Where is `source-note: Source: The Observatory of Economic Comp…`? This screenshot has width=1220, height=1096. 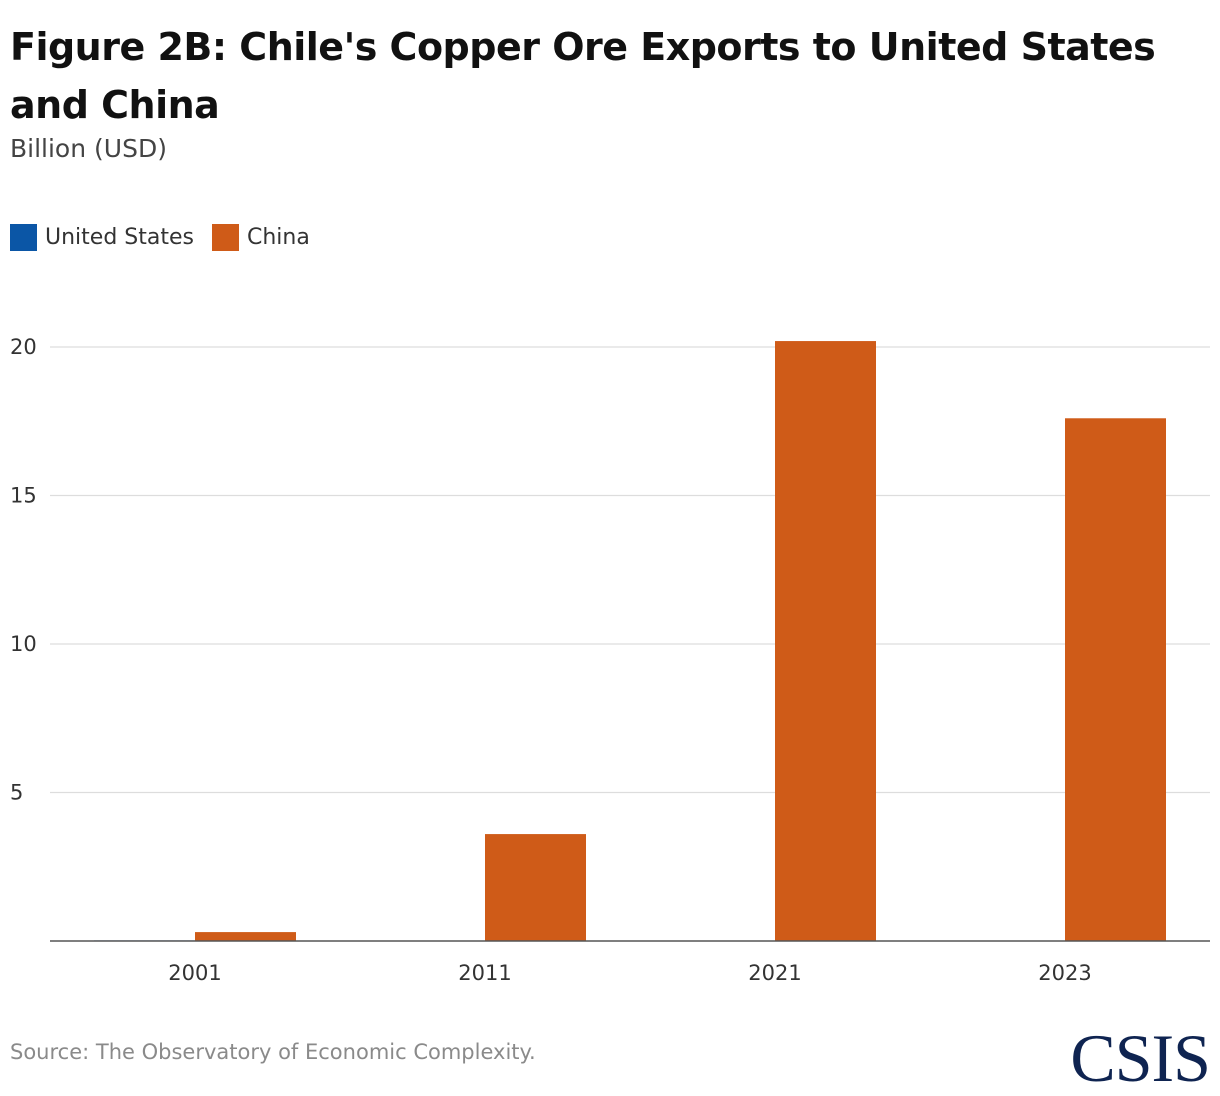
source-note: Source: The Observatory of Economic Comp… is located at coordinates (273, 1052).